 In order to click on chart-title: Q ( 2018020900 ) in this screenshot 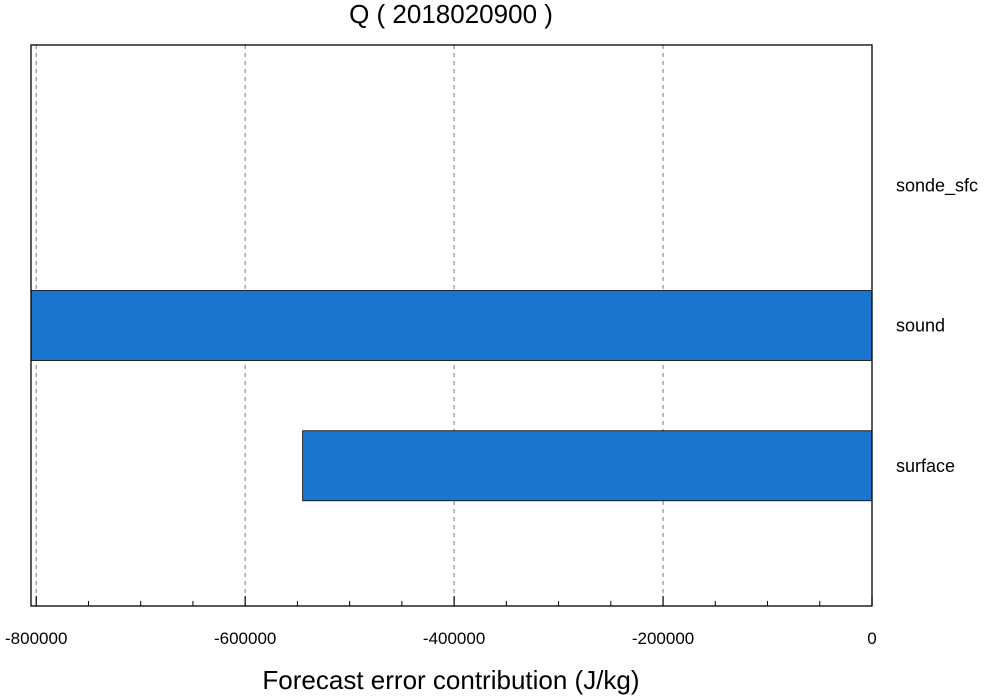, I will do `click(451, 14)`.